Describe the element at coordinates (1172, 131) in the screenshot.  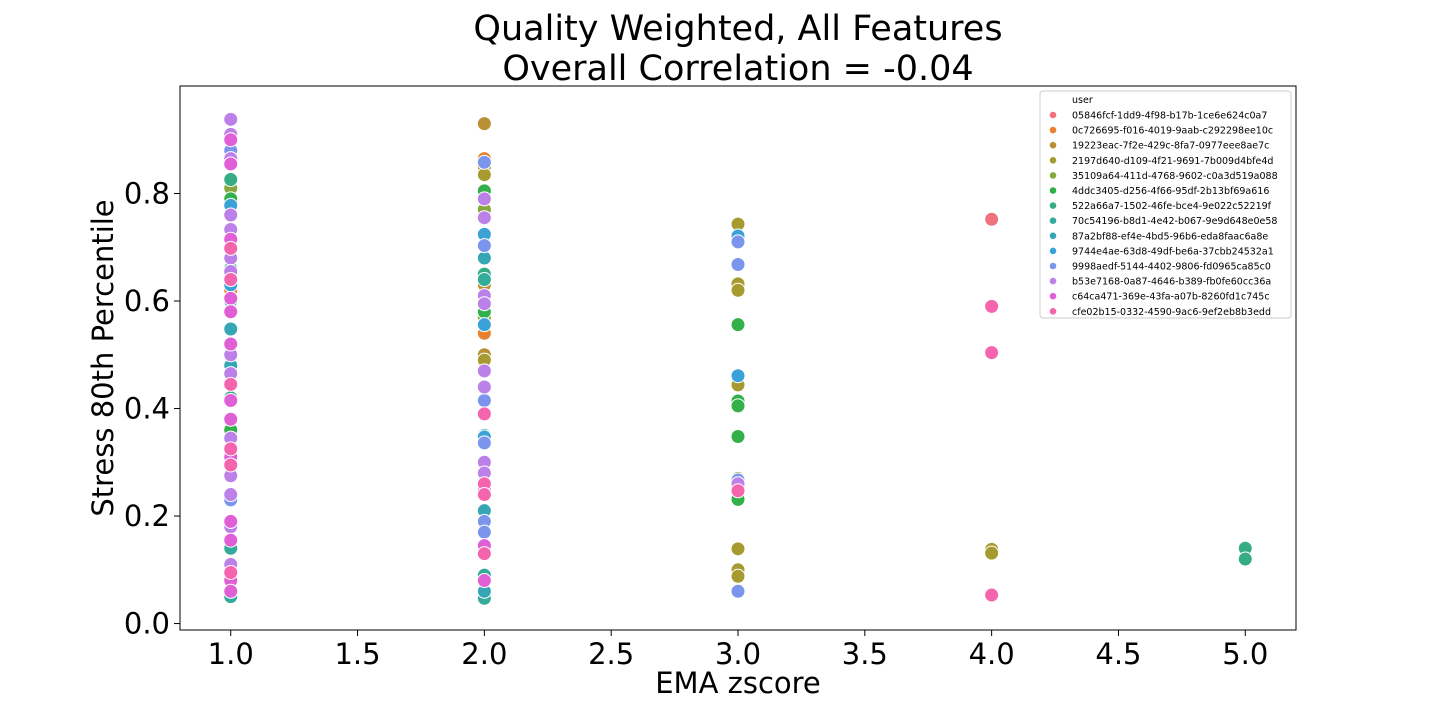
I see `legend-entry-label: 0c726695-f016-4019-9aab-c292298ee10c` at that location.